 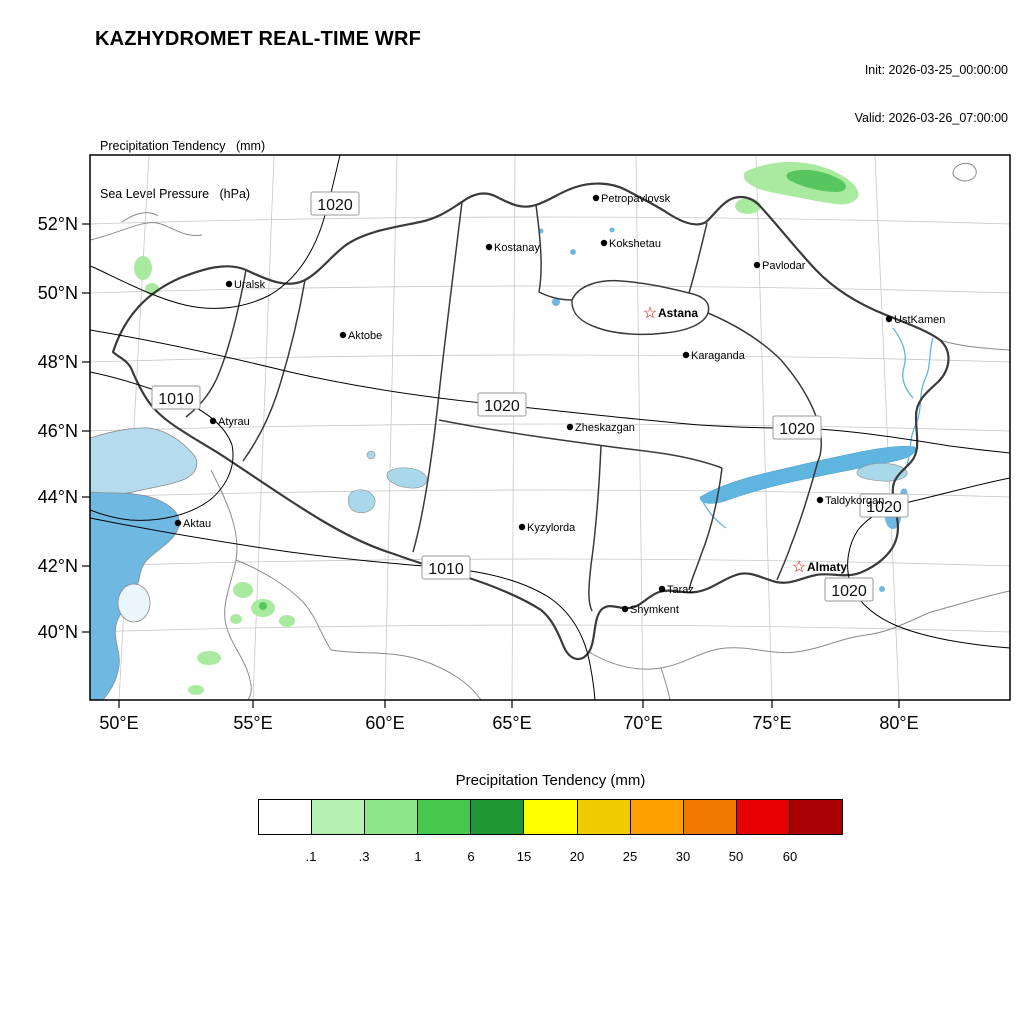 I want to click on svg-text: Kokshetau, so click(x=635, y=244).